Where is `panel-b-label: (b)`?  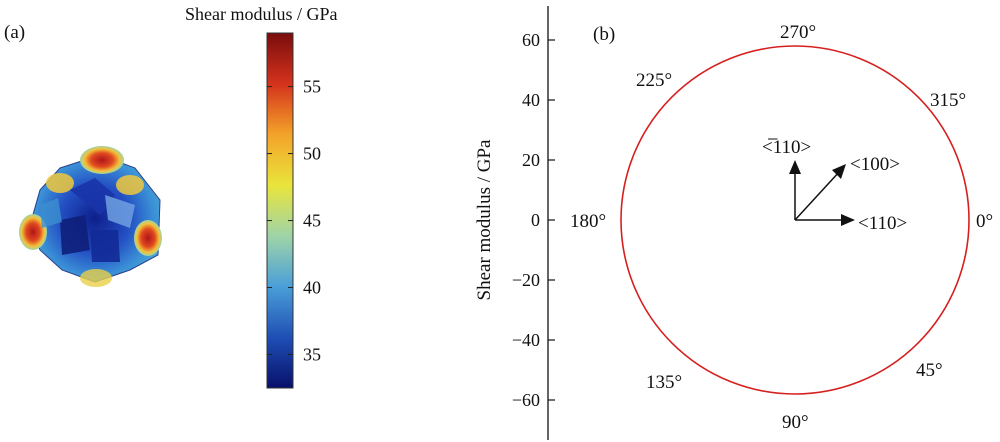
panel-b-label: (b) is located at coordinates (604, 34).